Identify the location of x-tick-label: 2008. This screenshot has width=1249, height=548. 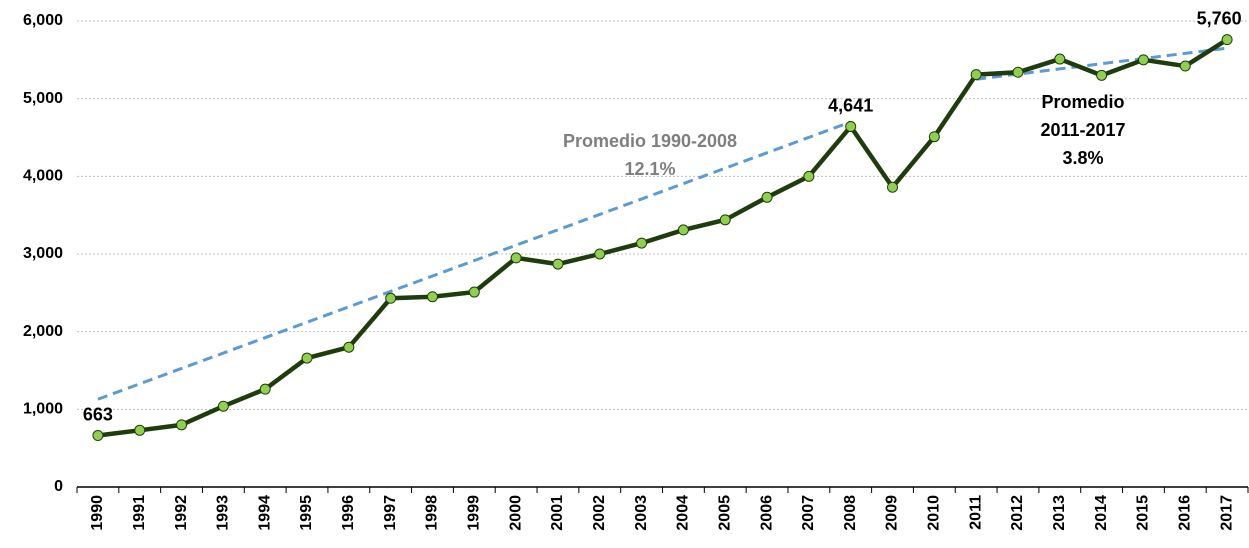
(850, 513).